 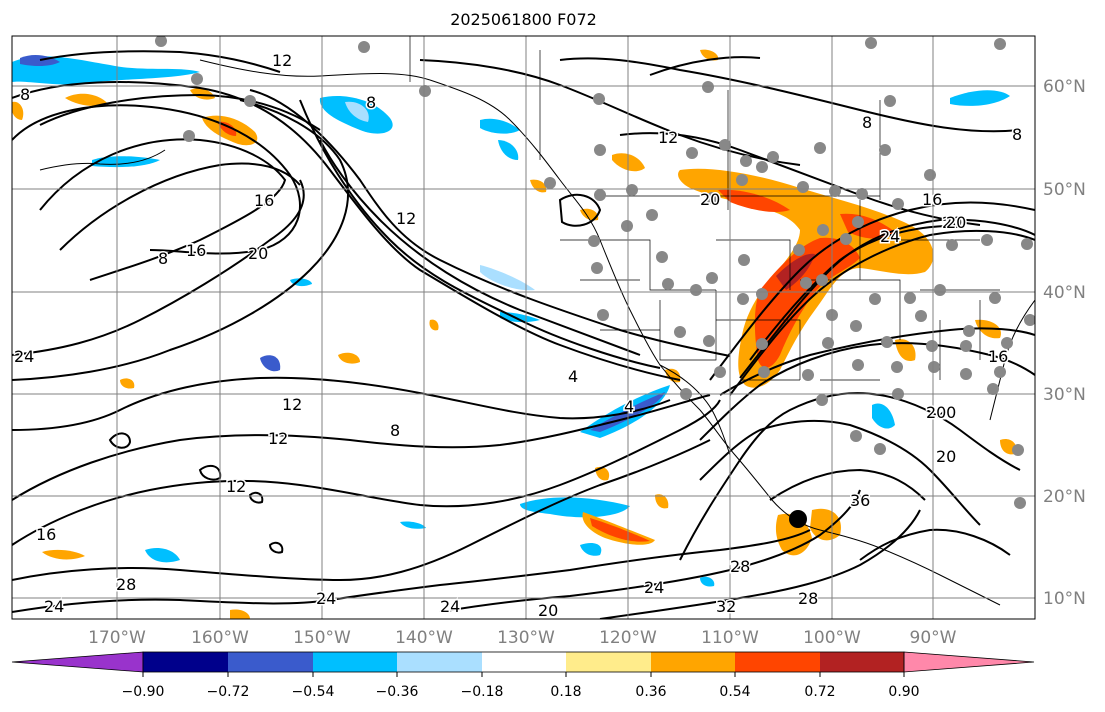 I want to click on lon-label-120w: 120°W, so click(x=628, y=638).